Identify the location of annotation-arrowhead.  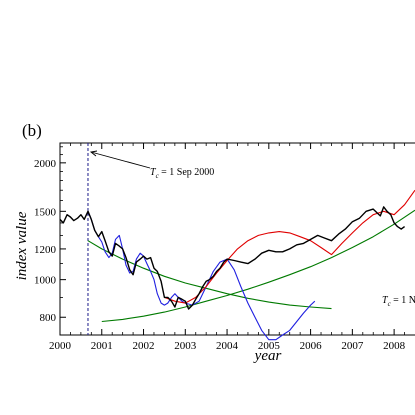
(93, 153).